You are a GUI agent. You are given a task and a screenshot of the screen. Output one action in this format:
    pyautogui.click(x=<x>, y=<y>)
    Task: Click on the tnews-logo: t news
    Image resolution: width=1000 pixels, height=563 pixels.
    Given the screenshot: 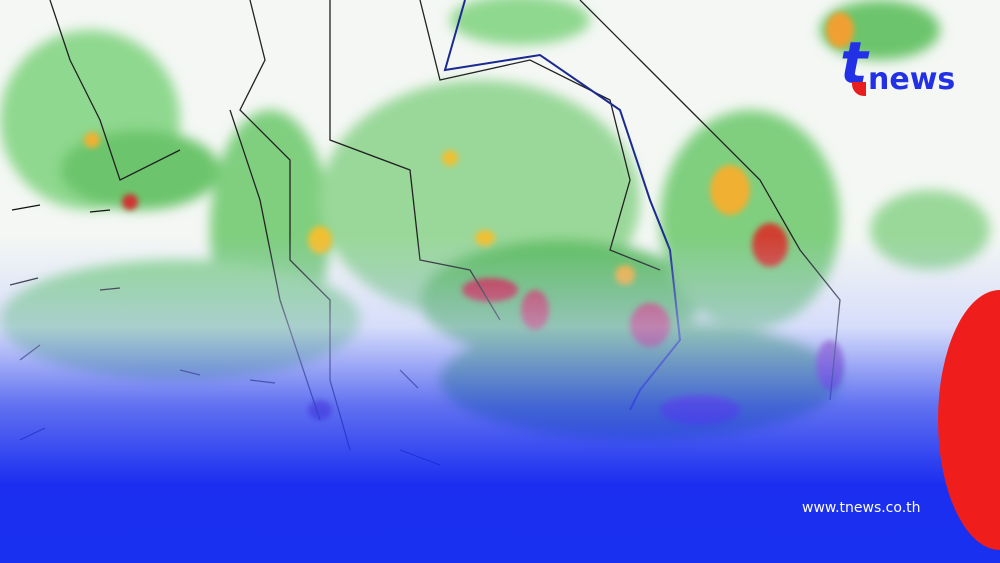 What is the action you would take?
    pyautogui.click(x=898, y=67)
    